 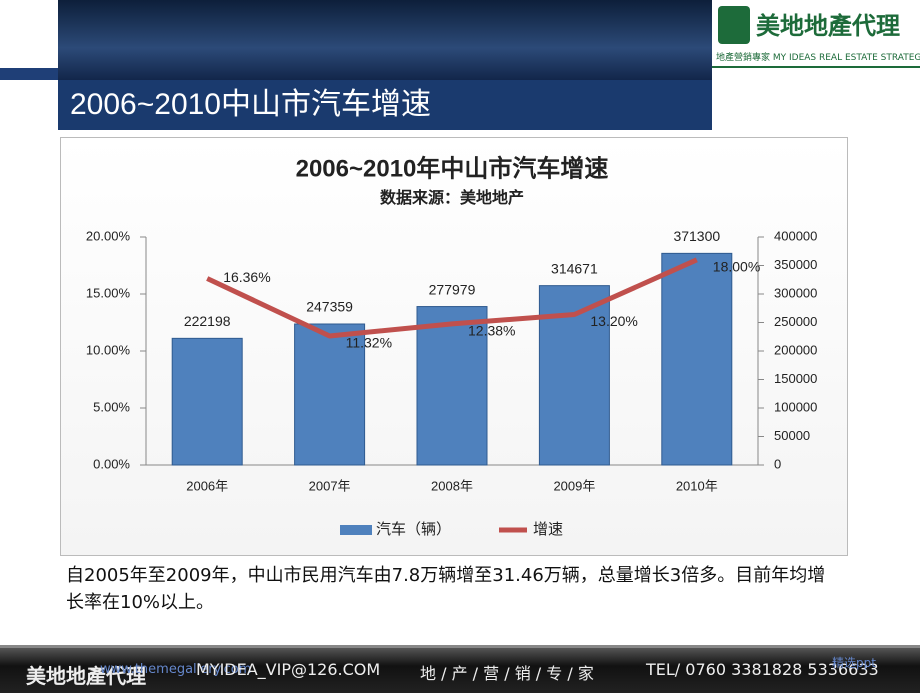 I want to click on x-tick-label: 2006年, so click(x=207, y=485).